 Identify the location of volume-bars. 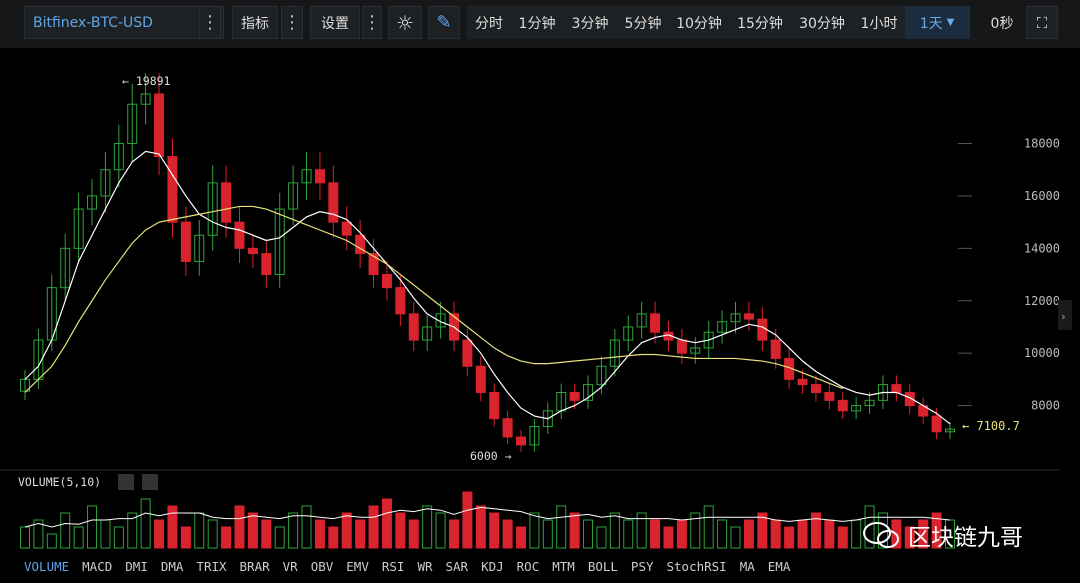
(487, 520).